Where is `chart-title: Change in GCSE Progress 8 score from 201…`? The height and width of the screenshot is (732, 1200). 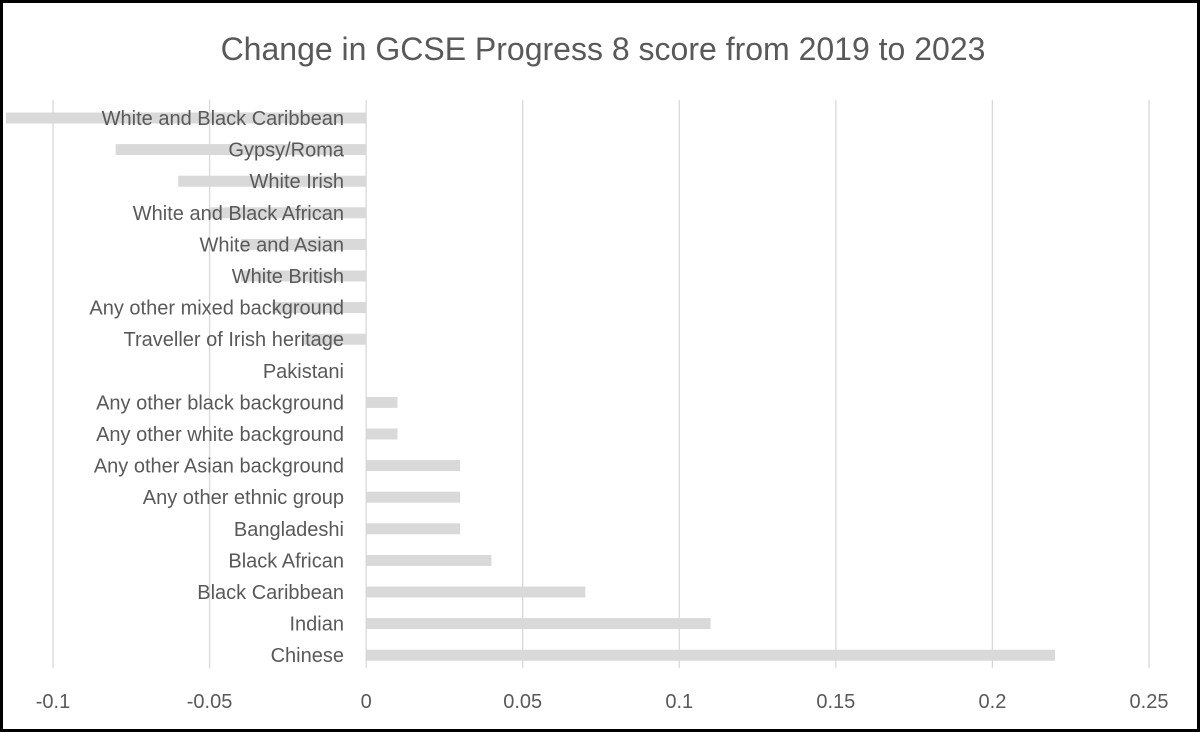 chart-title: Change in GCSE Progress 8 score from 201… is located at coordinates (603, 49).